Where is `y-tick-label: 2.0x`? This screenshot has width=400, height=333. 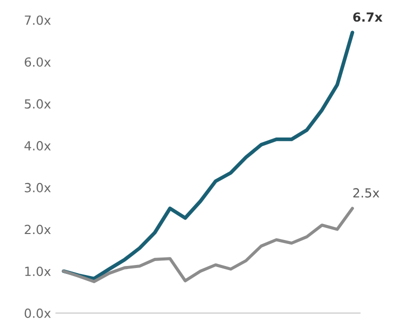
y-tick-label: 2.0x is located at coordinates (37, 229).